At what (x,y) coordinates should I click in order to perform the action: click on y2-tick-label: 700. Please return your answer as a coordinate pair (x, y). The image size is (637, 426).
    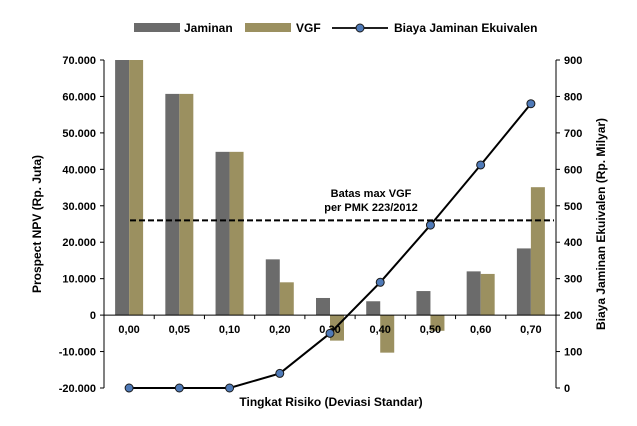
    Looking at the image, I should click on (573, 134).